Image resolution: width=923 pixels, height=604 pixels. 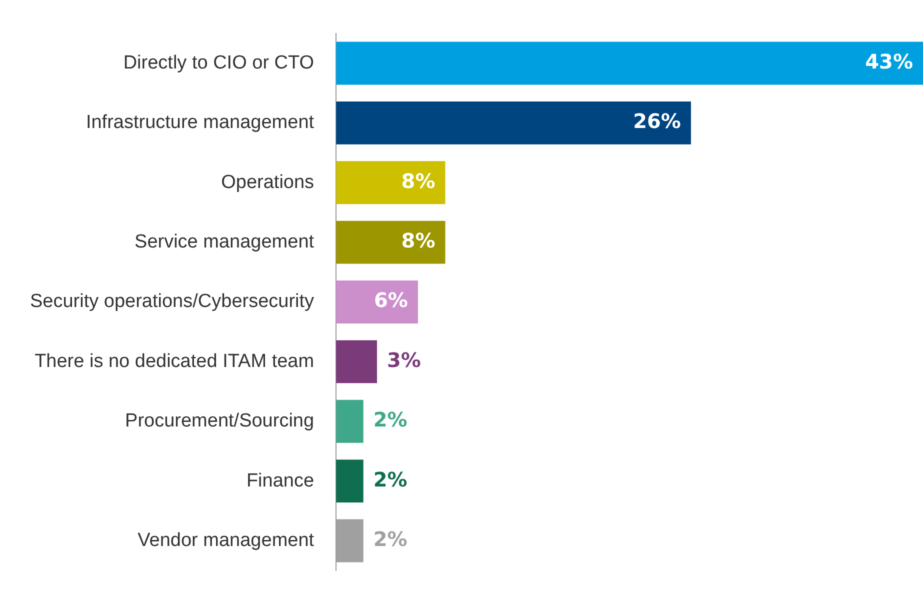 I want to click on y-tick-label: Infrastructure management, so click(x=200, y=123).